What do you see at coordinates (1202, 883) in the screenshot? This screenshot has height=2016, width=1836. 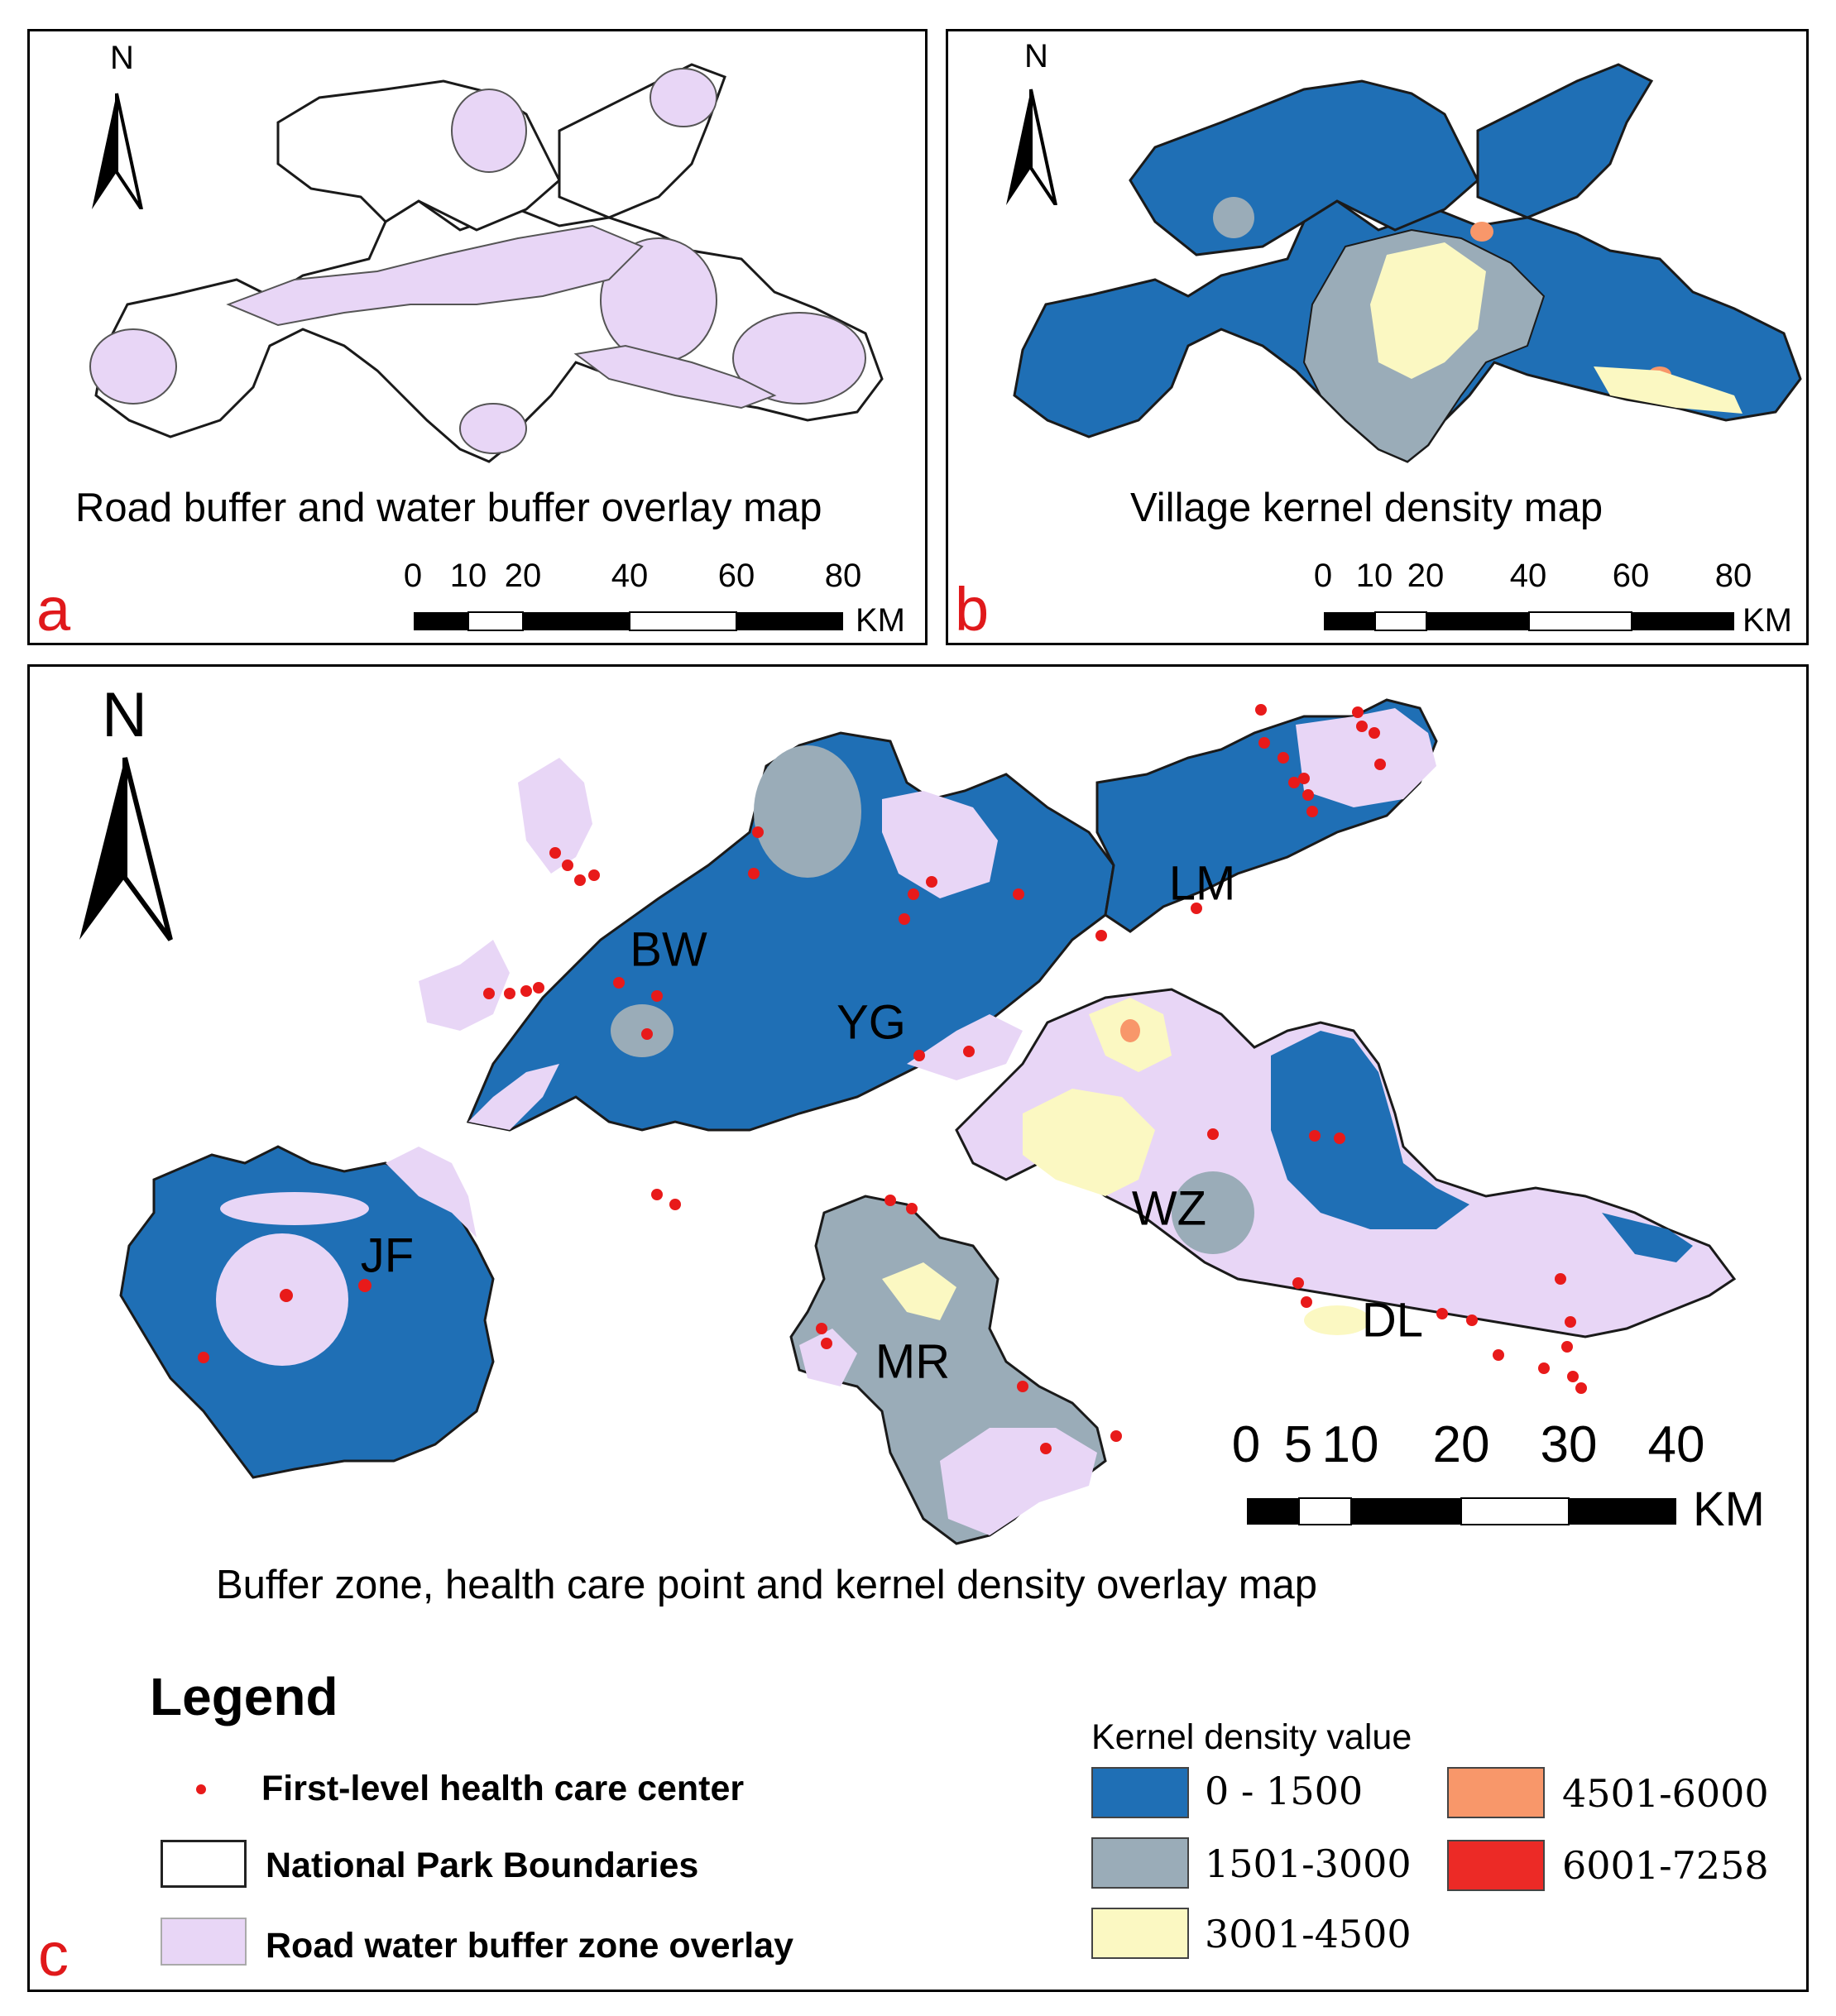 I see `region-label-lm: LM` at bounding box center [1202, 883].